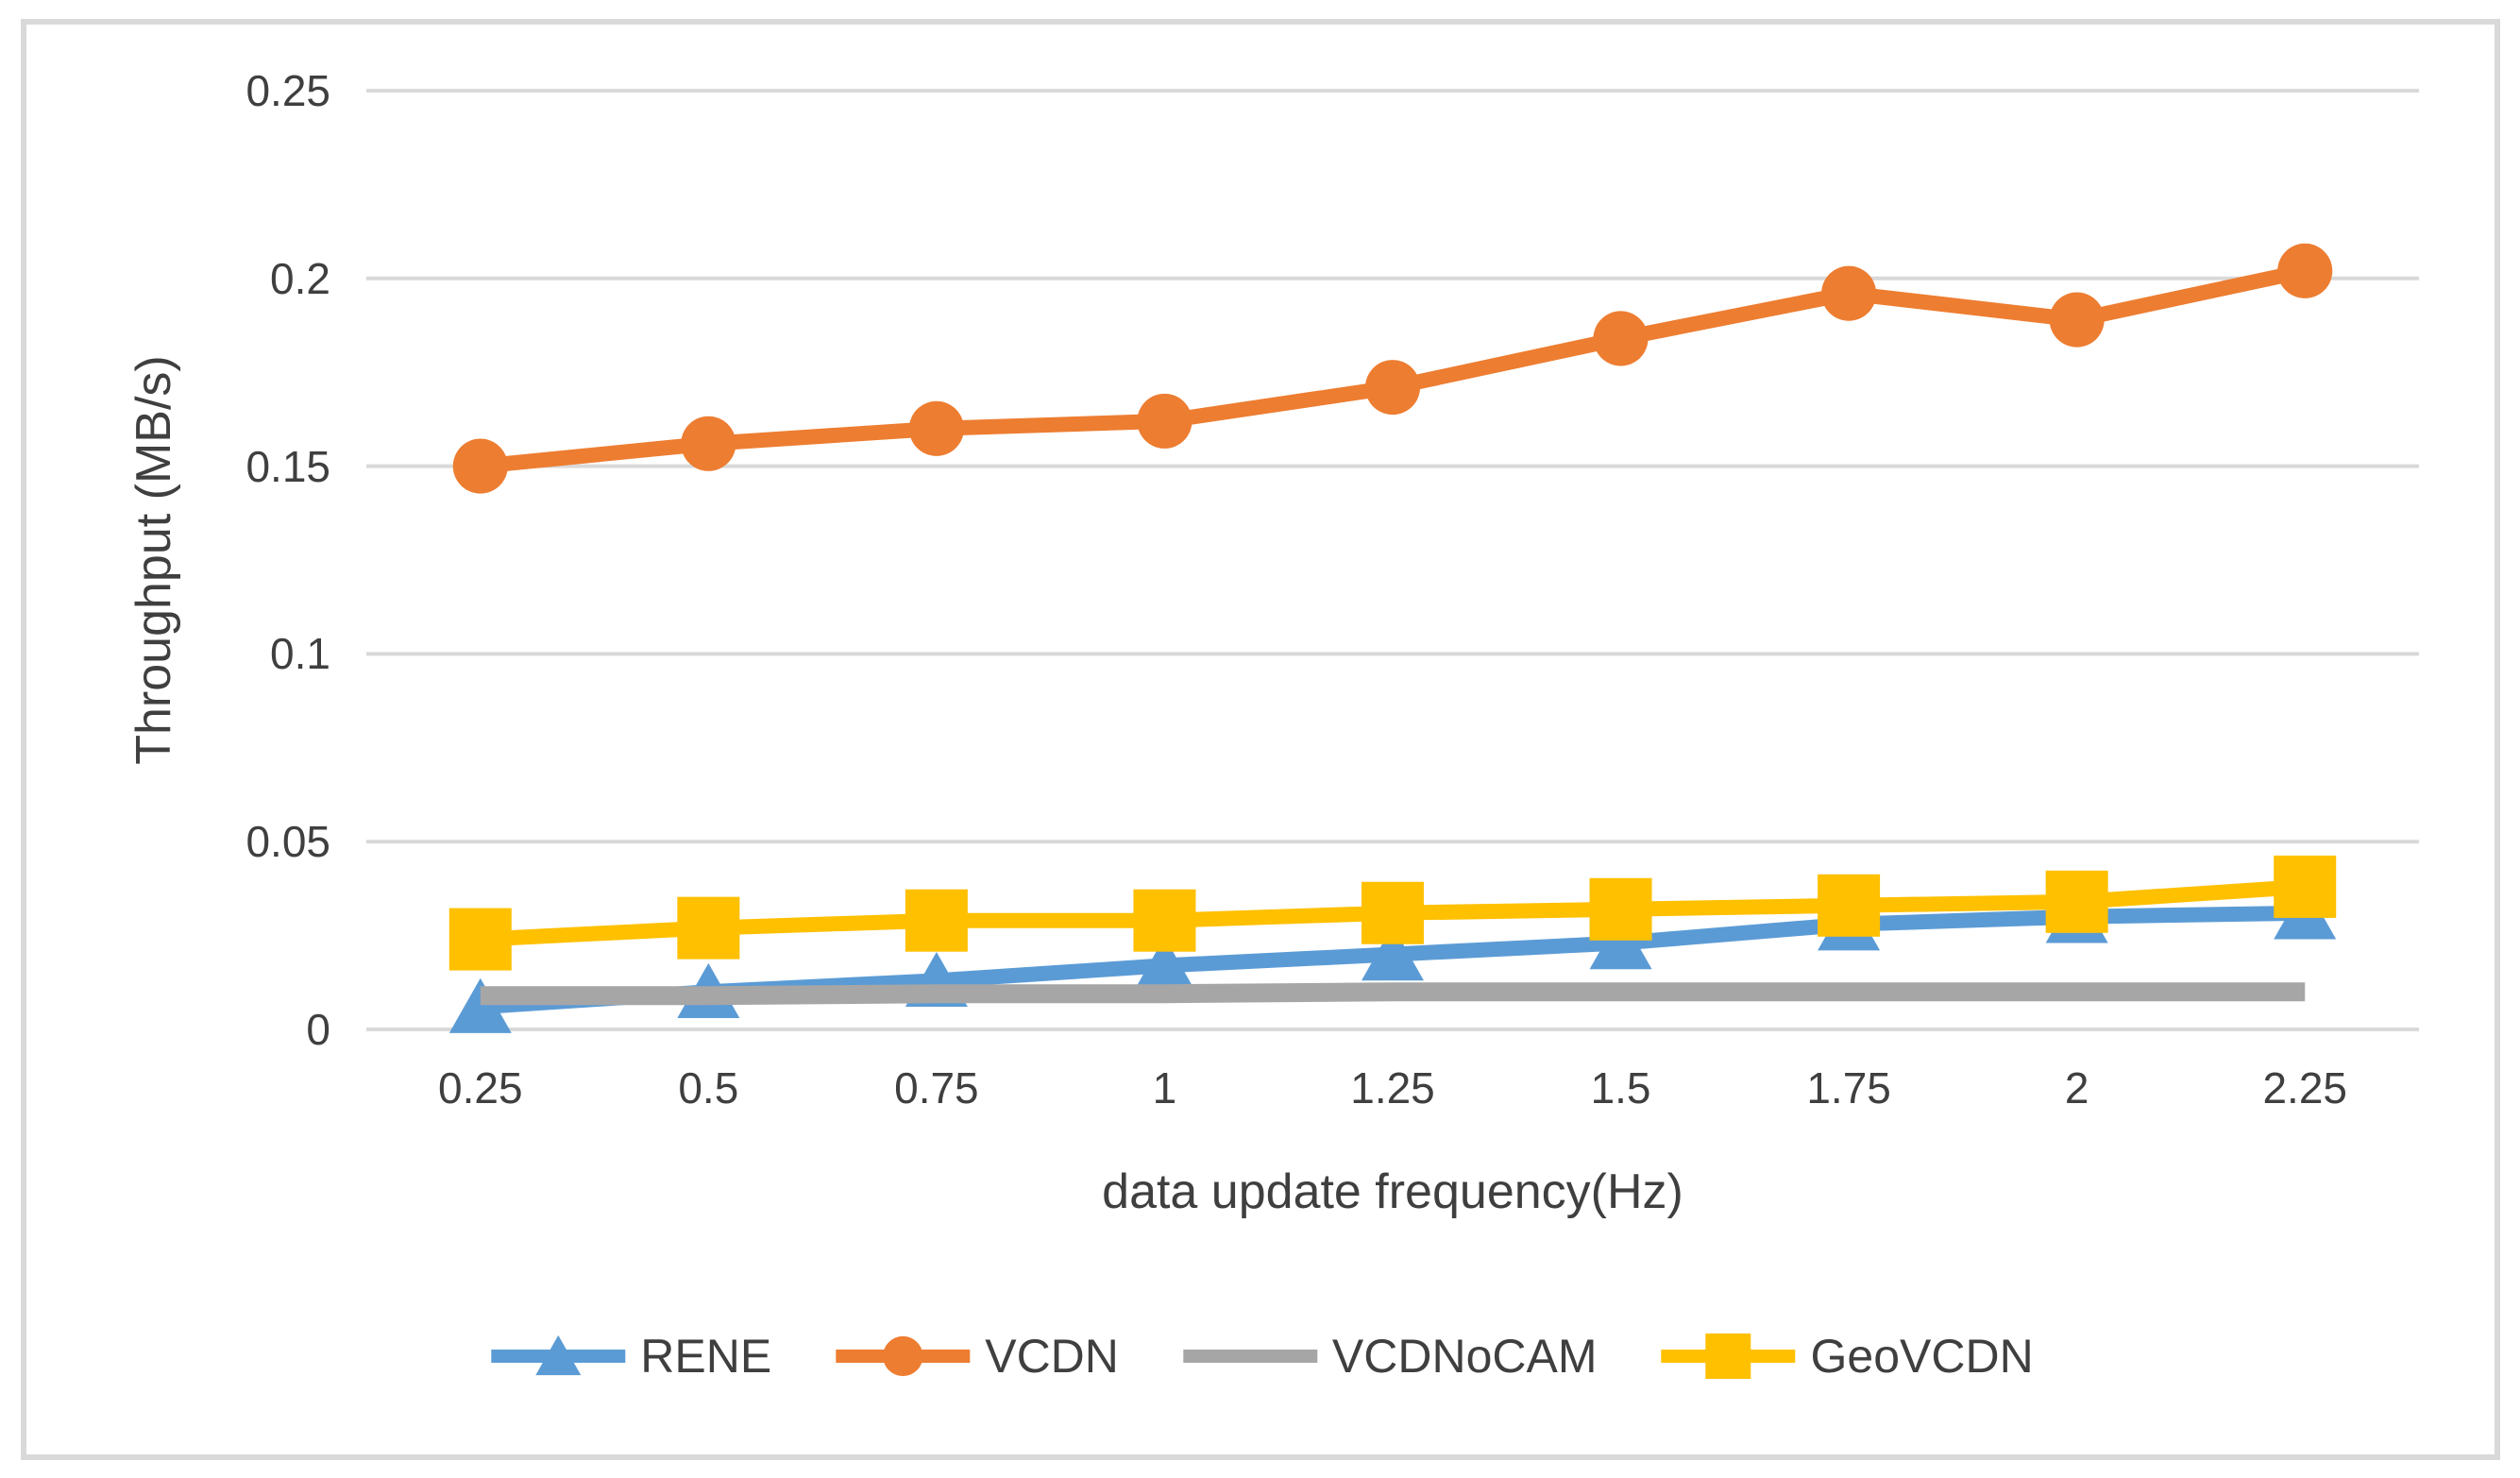 Image resolution: width=2520 pixels, height=1478 pixels. Describe the element at coordinates (708, 928) in the screenshot. I see `data-point-geovcdn-0.5` at that location.